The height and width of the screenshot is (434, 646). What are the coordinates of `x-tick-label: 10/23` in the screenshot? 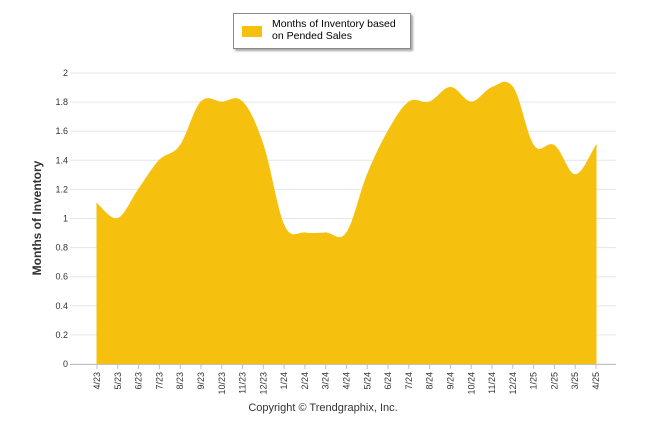 It's located at (222, 383).